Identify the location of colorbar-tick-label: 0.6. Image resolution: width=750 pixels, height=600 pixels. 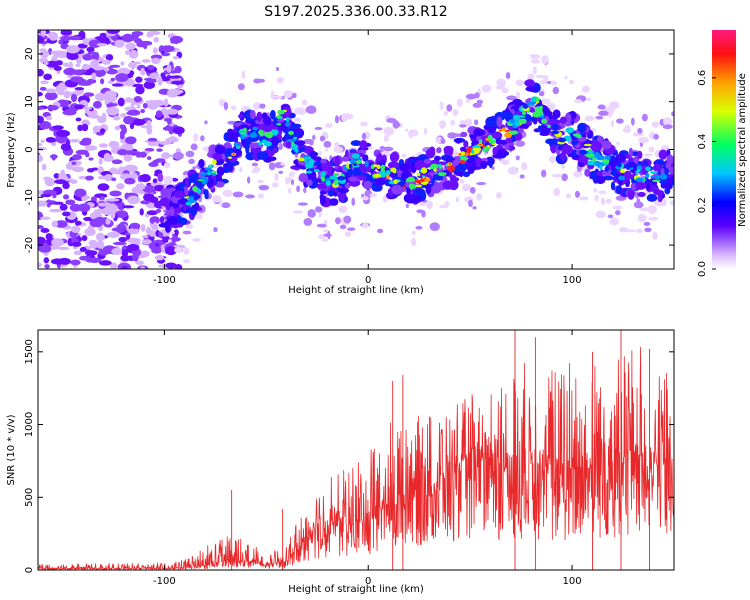
(702, 78).